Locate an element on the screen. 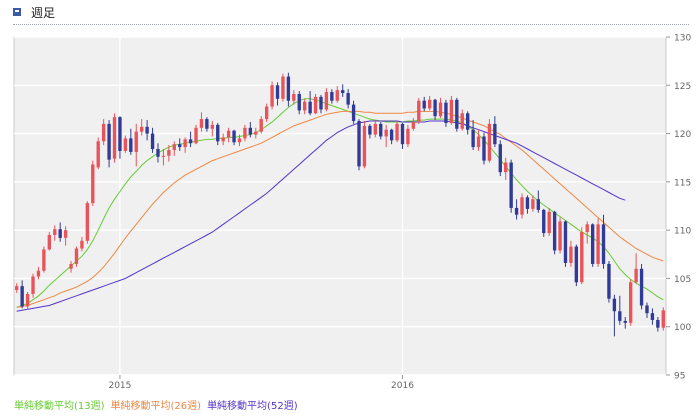 This screenshot has height=420, width=699. legend-item-ma13: 単純移動平均(13週) is located at coordinates (59, 406).